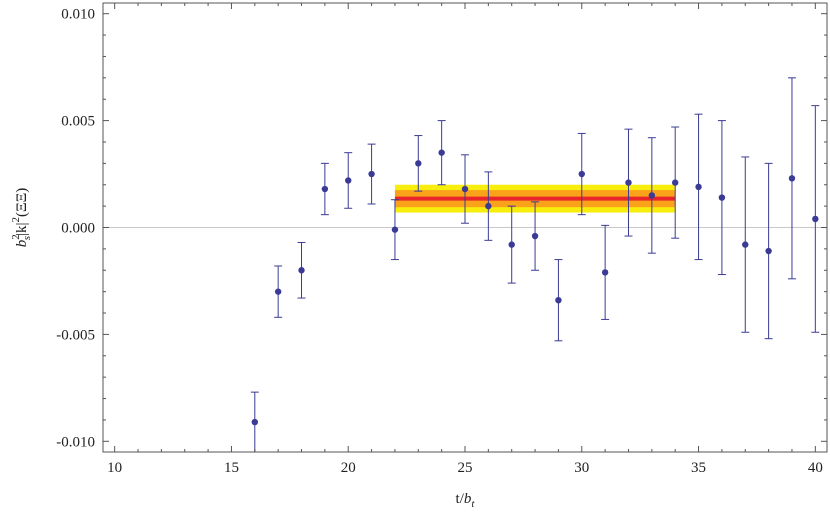  I want to click on y-tick-label: -0.010, so click(75, 442).